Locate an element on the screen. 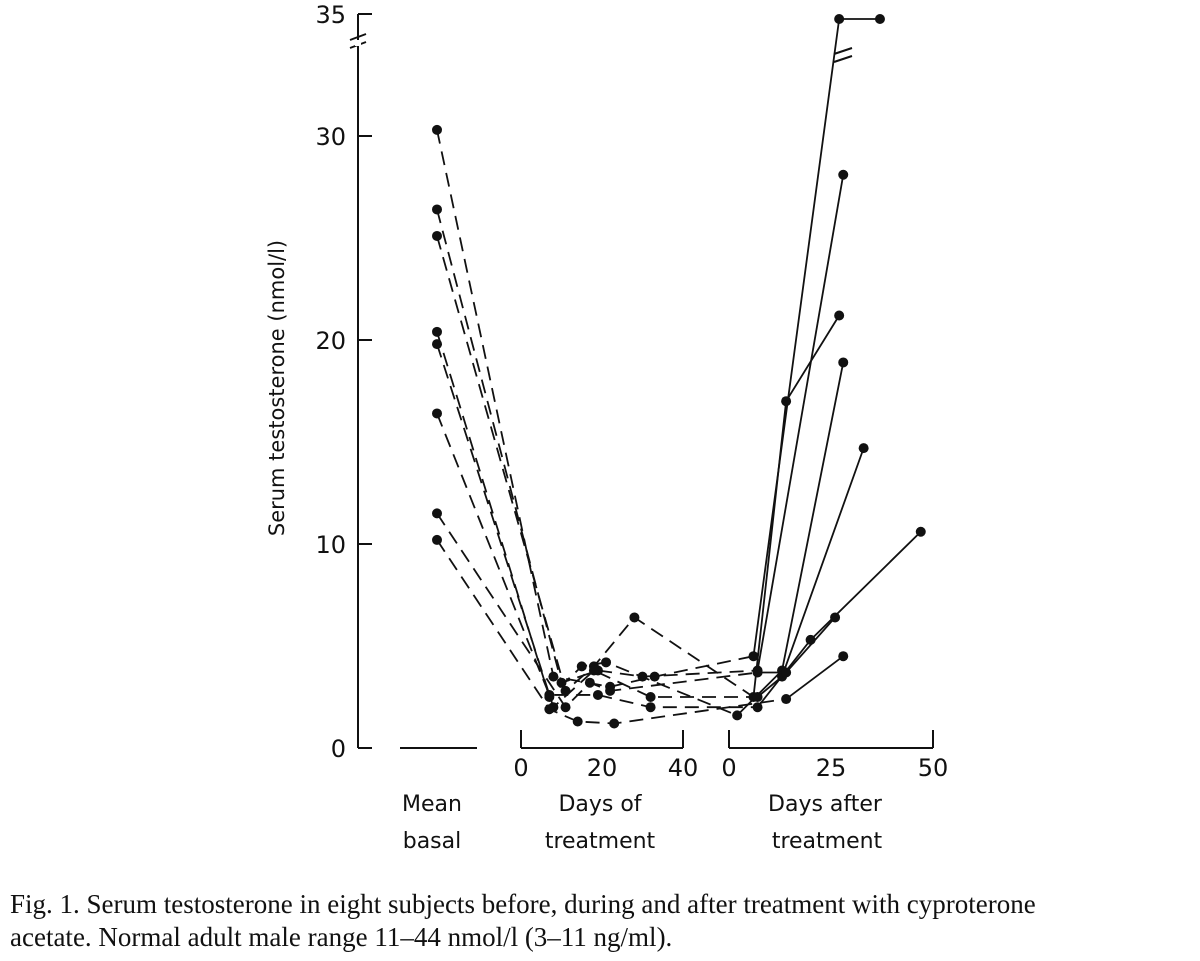 The height and width of the screenshot is (961, 1200). basal-label-line1: Mean is located at coordinates (432, 804).